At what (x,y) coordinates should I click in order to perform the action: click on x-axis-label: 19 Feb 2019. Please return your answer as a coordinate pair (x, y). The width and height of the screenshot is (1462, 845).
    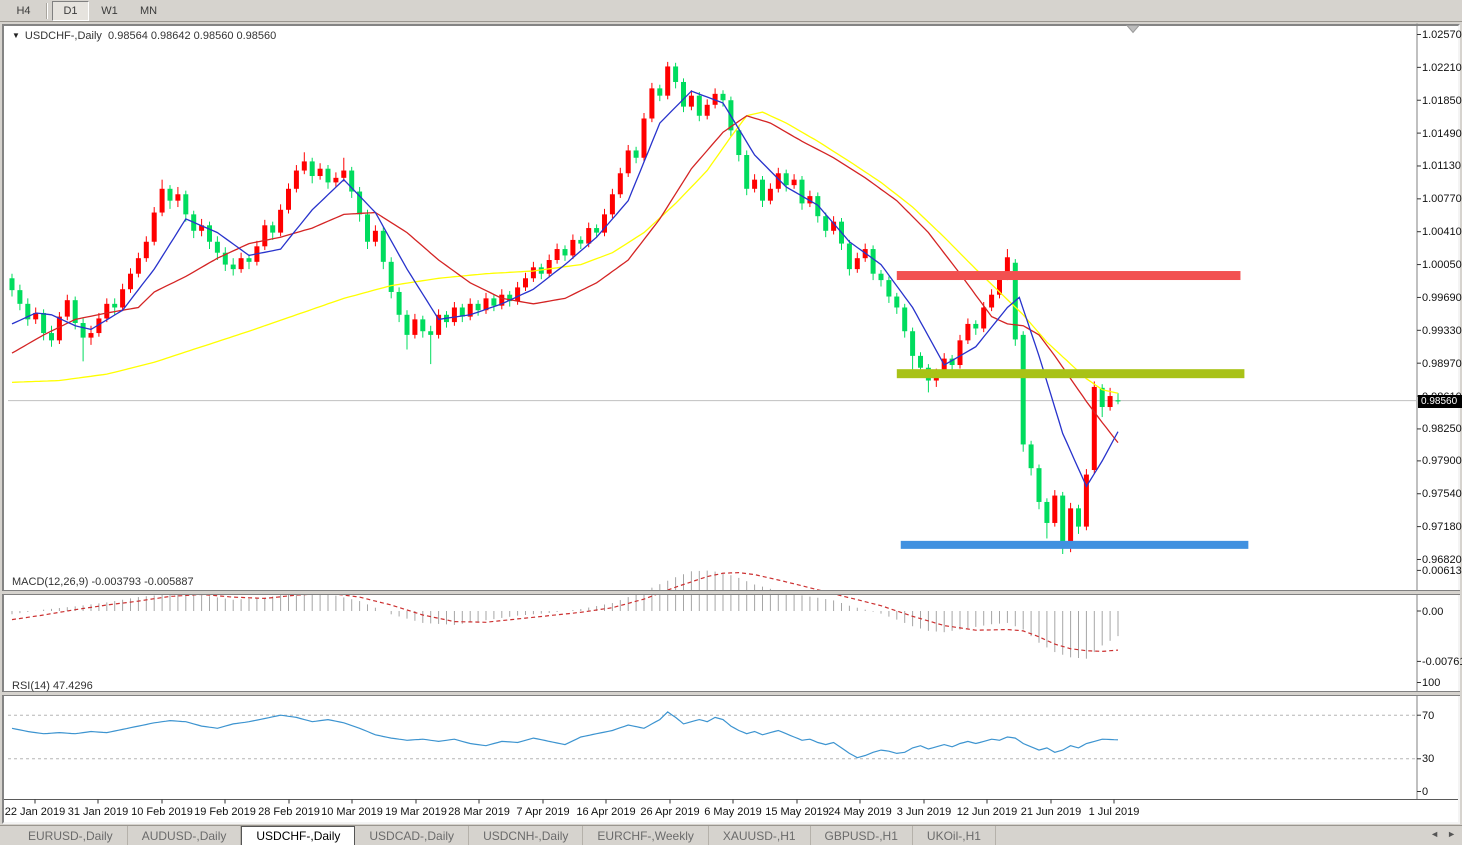
    Looking at the image, I should click on (225, 812).